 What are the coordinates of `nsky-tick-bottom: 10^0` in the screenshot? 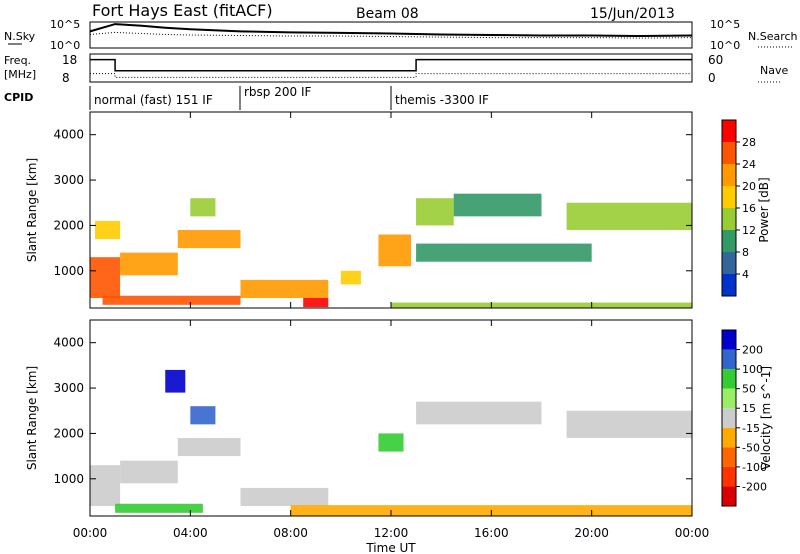 It's located at (65, 45).